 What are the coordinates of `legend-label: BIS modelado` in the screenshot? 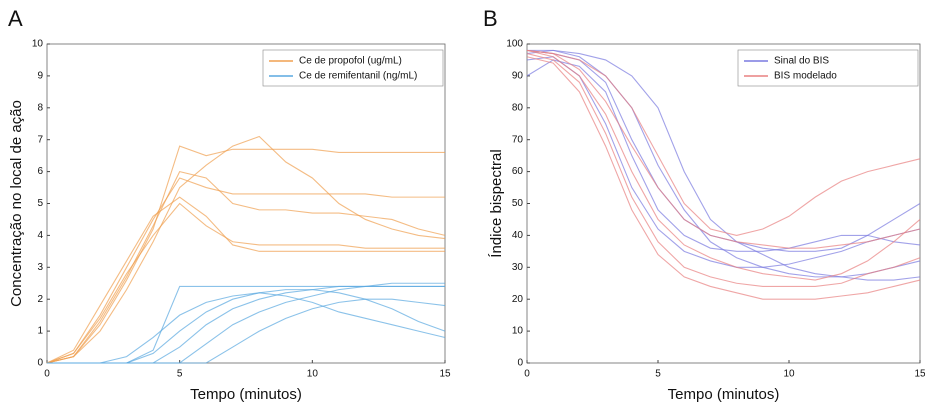 It's located at (805, 76).